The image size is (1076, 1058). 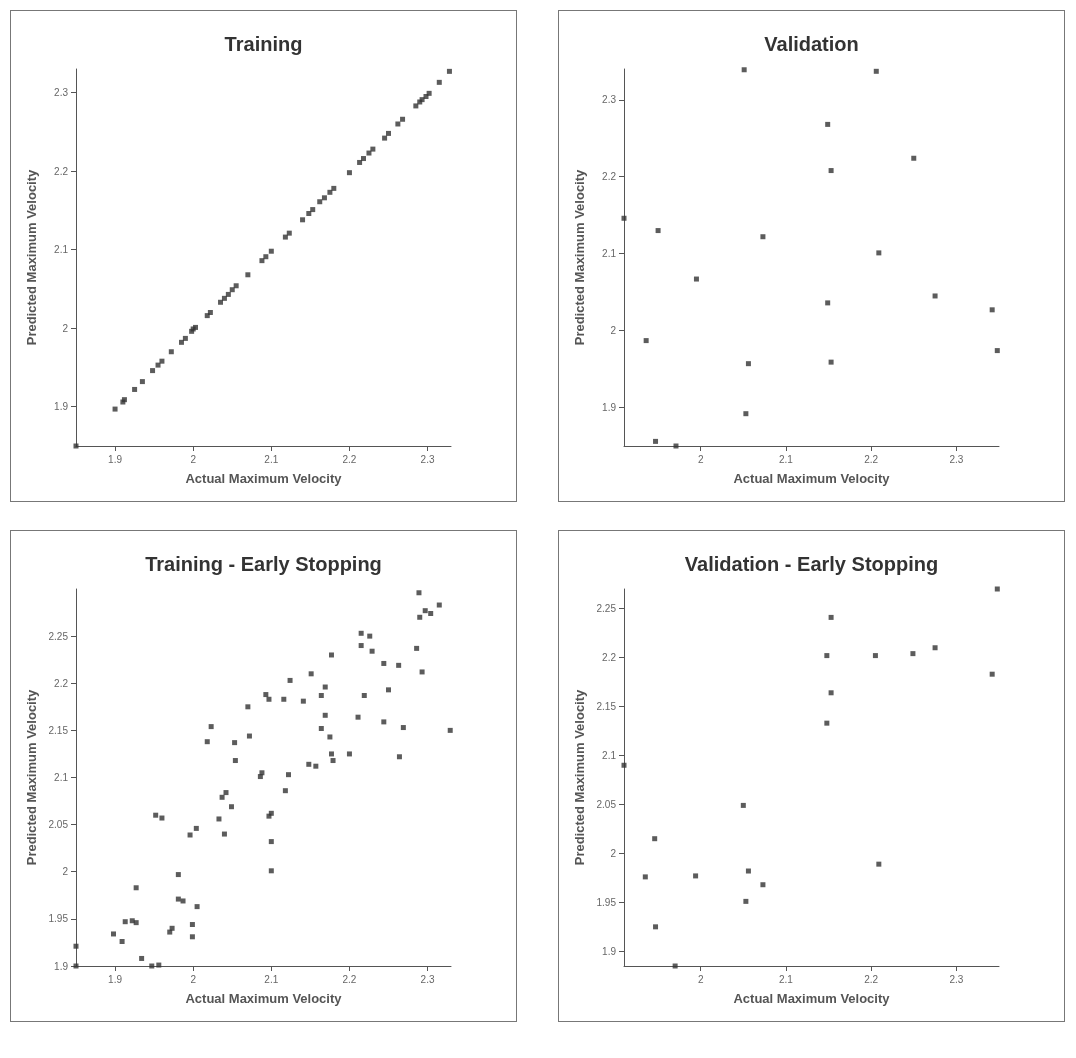 What do you see at coordinates (58, 636) in the screenshot?
I see `y-tick-label: 2.25` at bounding box center [58, 636].